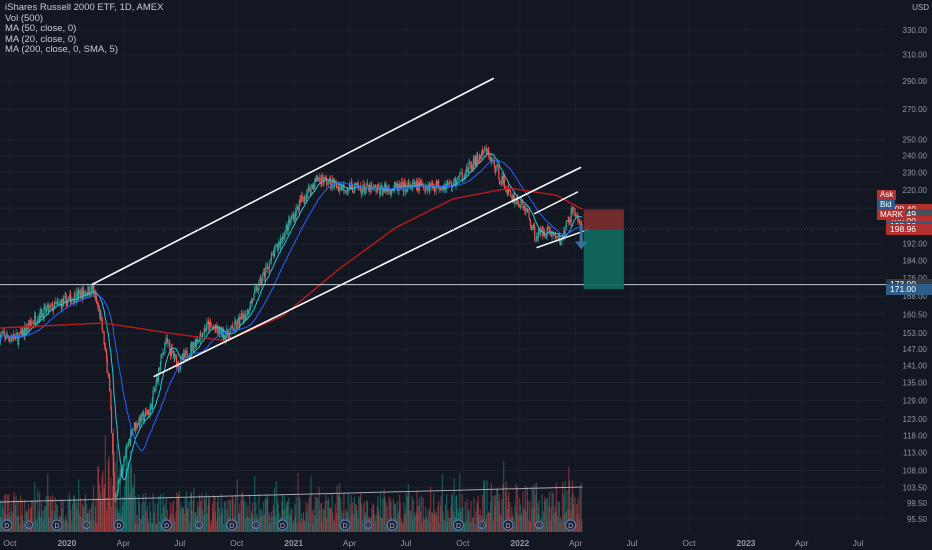  I want to click on legend-indicator-ma50: MA (50, close, 0), so click(41, 28).